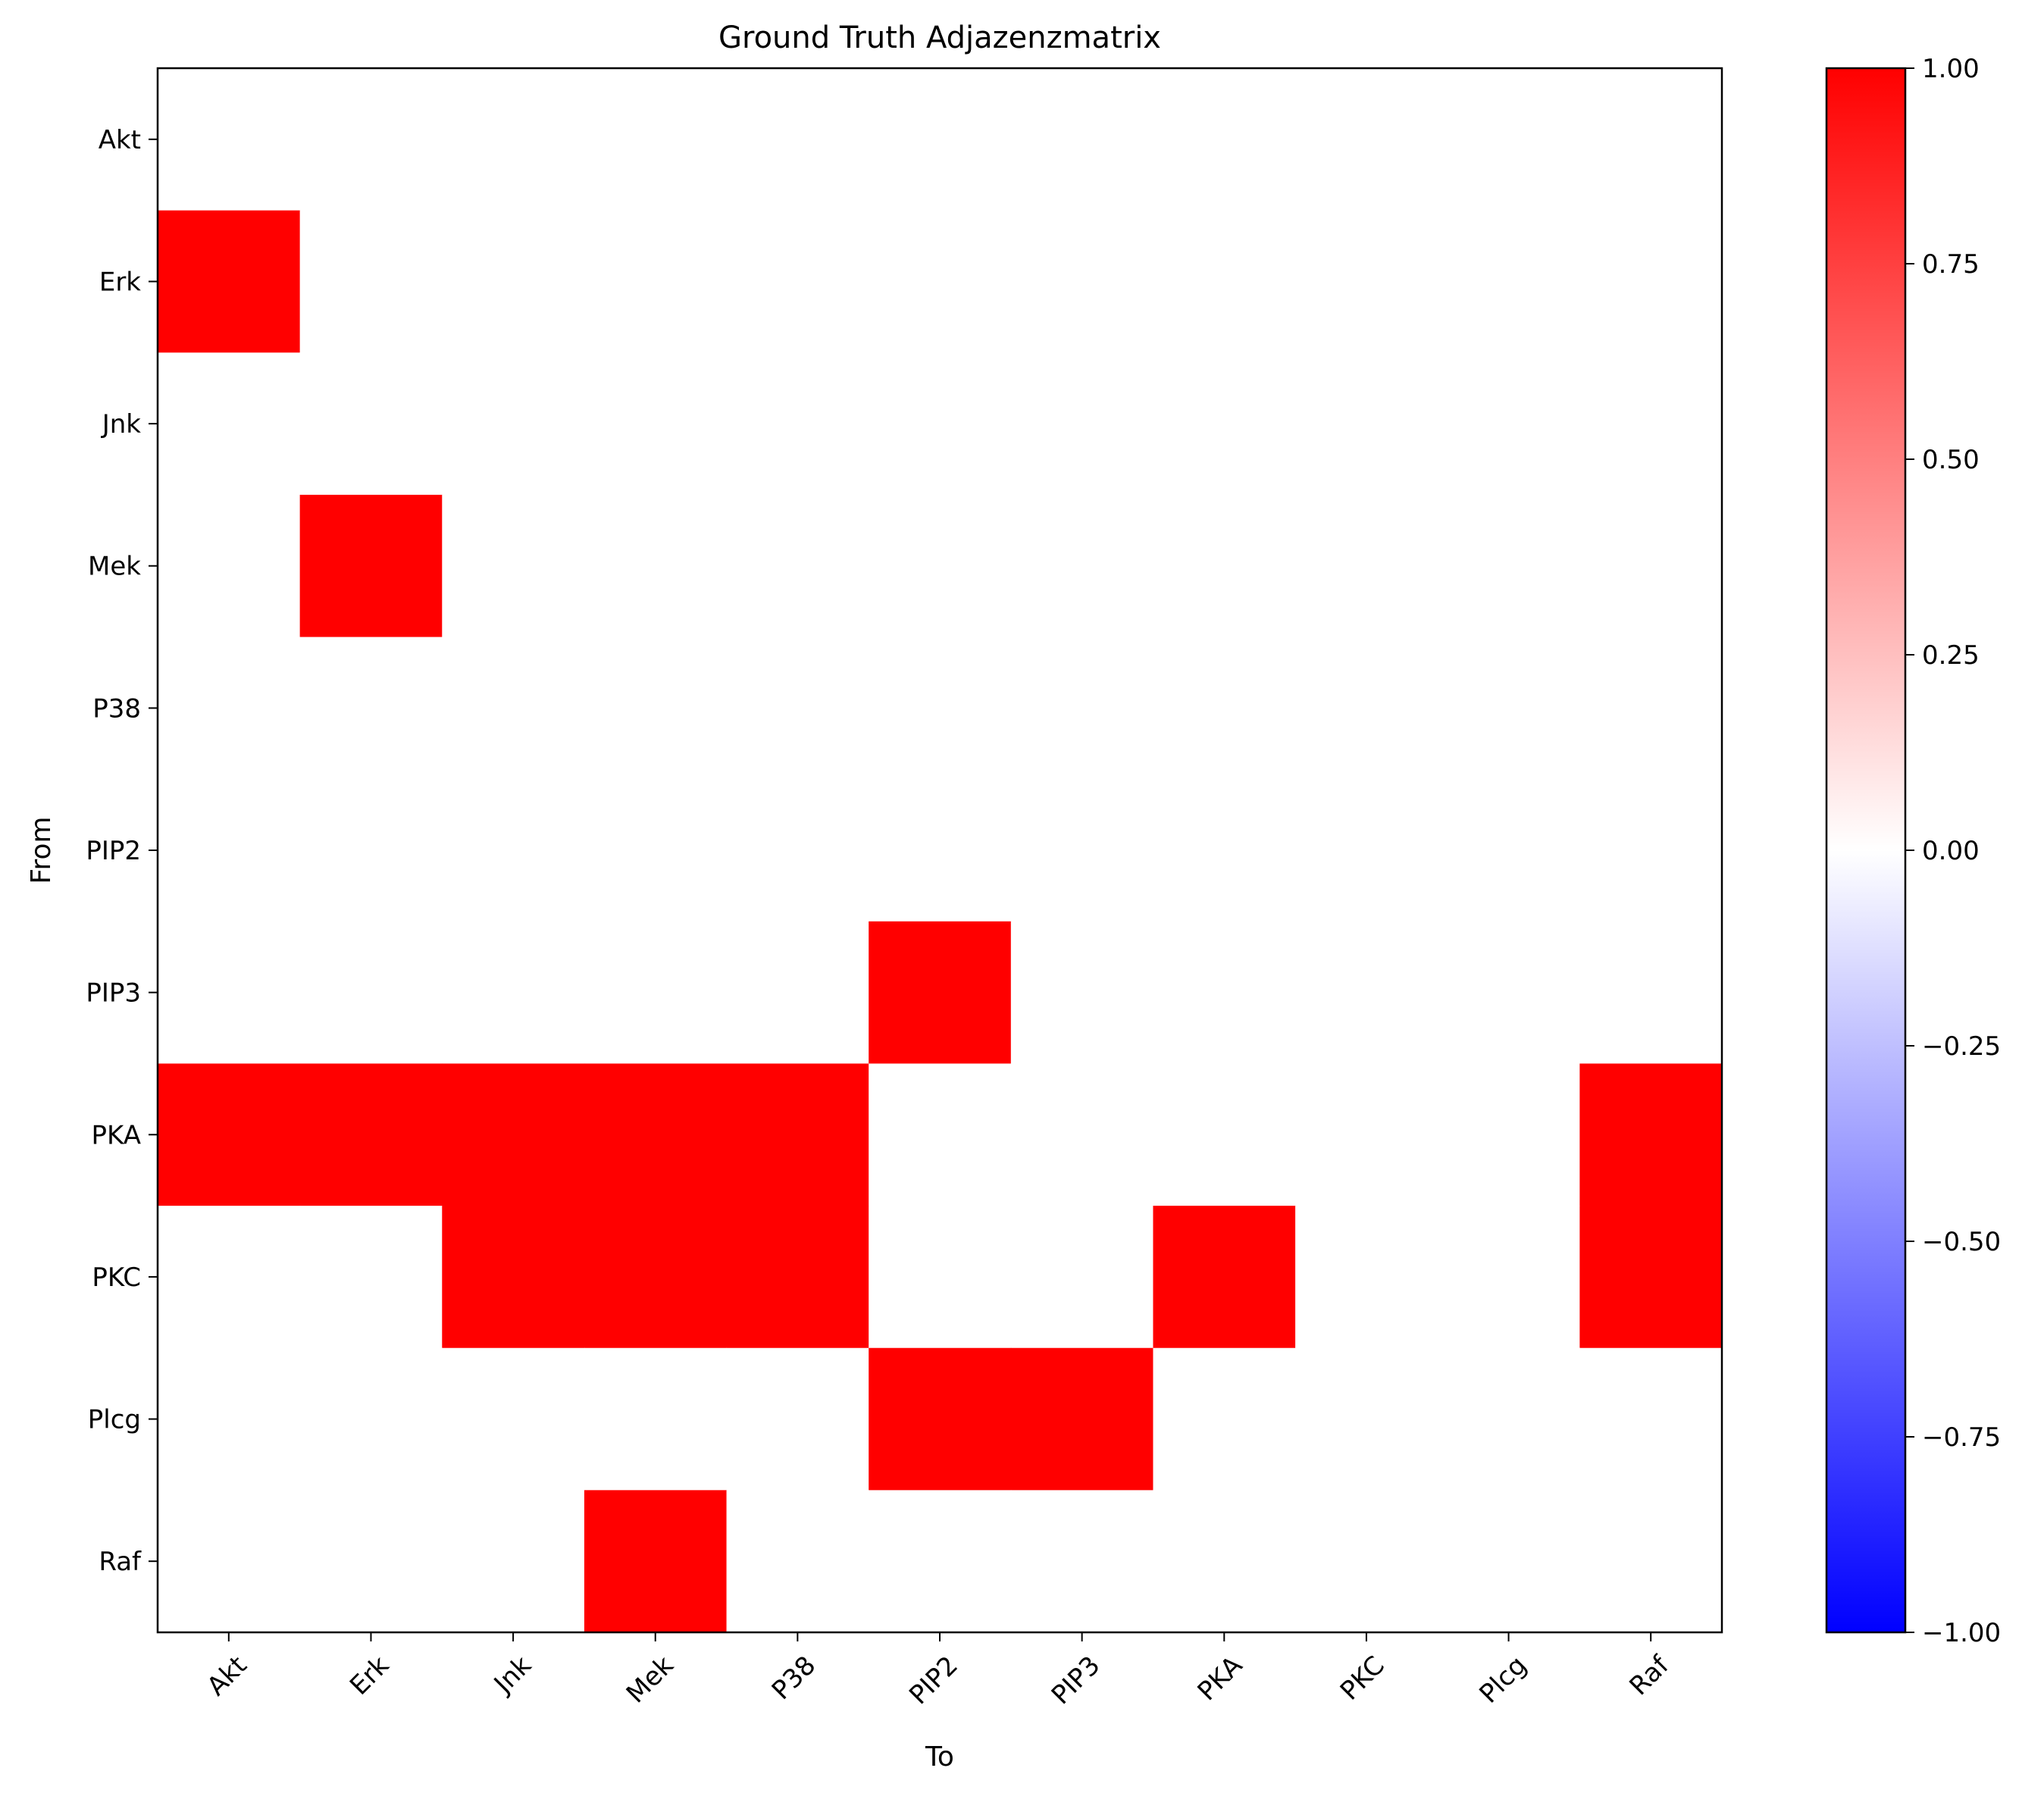 The width and height of the screenshot is (2044, 1793). Describe the element at coordinates (1508, 993) in the screenshot. I see `heatmap-cell-pip3-plcg` at that location.